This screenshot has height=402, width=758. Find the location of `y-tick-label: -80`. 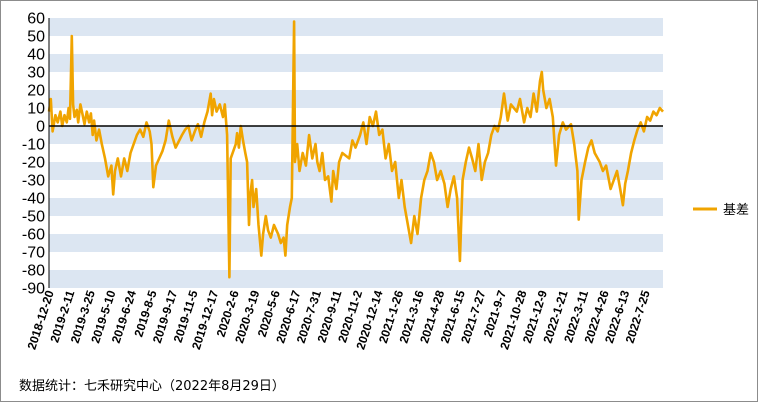

y-tick-label: -80 is located at coordinates (33, 271).